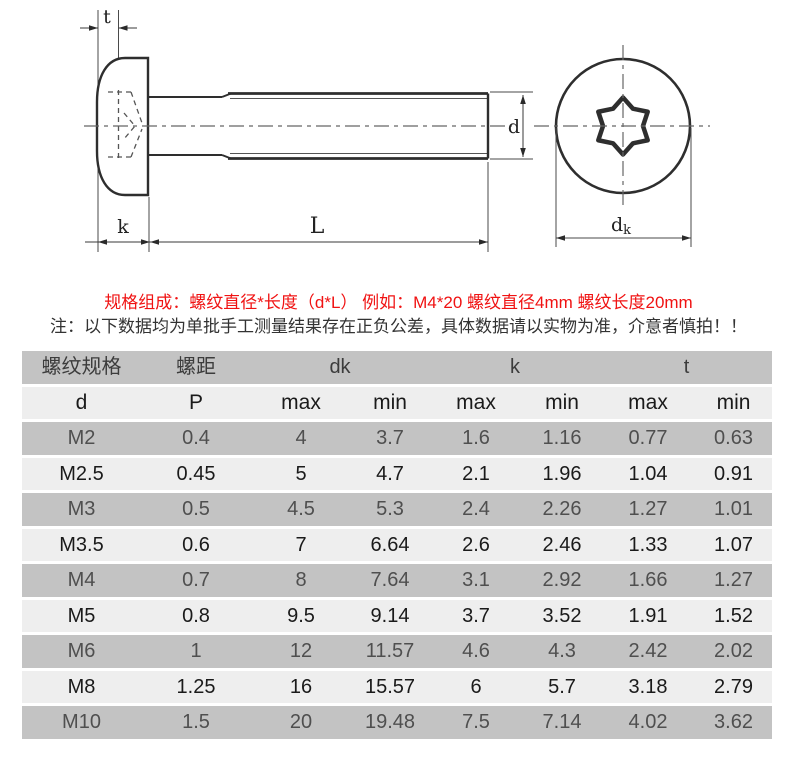 This screenshot has width=797, height=773. I want to click on spec-value-cell: 12, so click(301, 651).